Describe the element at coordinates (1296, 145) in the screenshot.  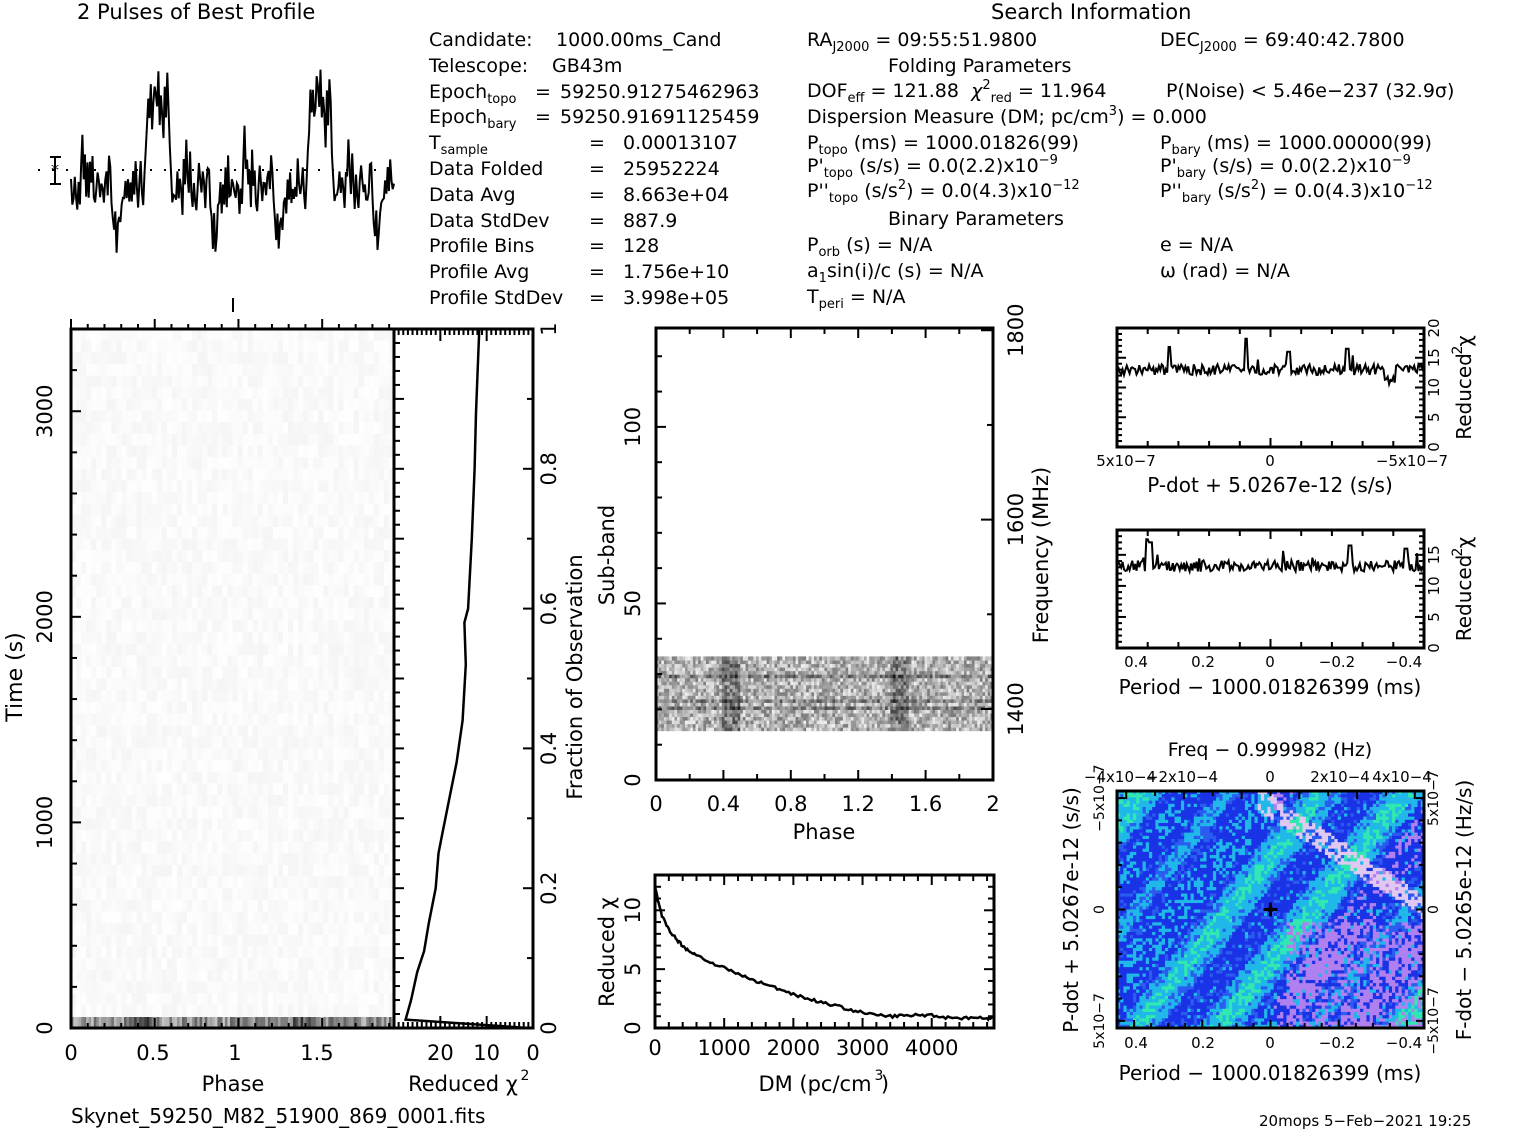
I see `pbary-field: Pbary (ms) = 1000.00000(99)` at that location.